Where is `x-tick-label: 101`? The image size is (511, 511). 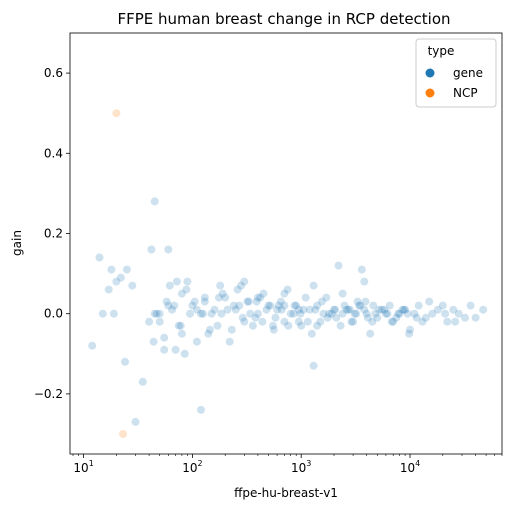
x-tick-label: 101 is located at coordinates (83, 467).